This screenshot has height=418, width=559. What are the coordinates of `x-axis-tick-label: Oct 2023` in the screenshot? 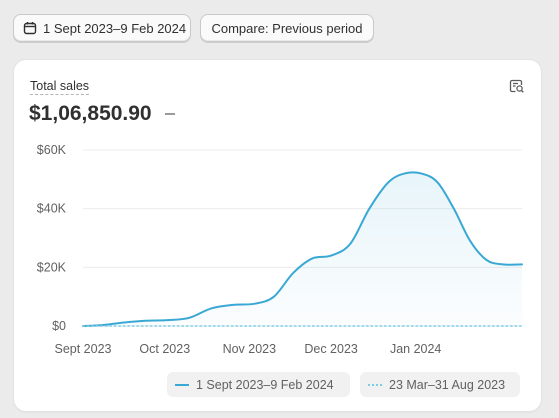 It's located at (164, 349).